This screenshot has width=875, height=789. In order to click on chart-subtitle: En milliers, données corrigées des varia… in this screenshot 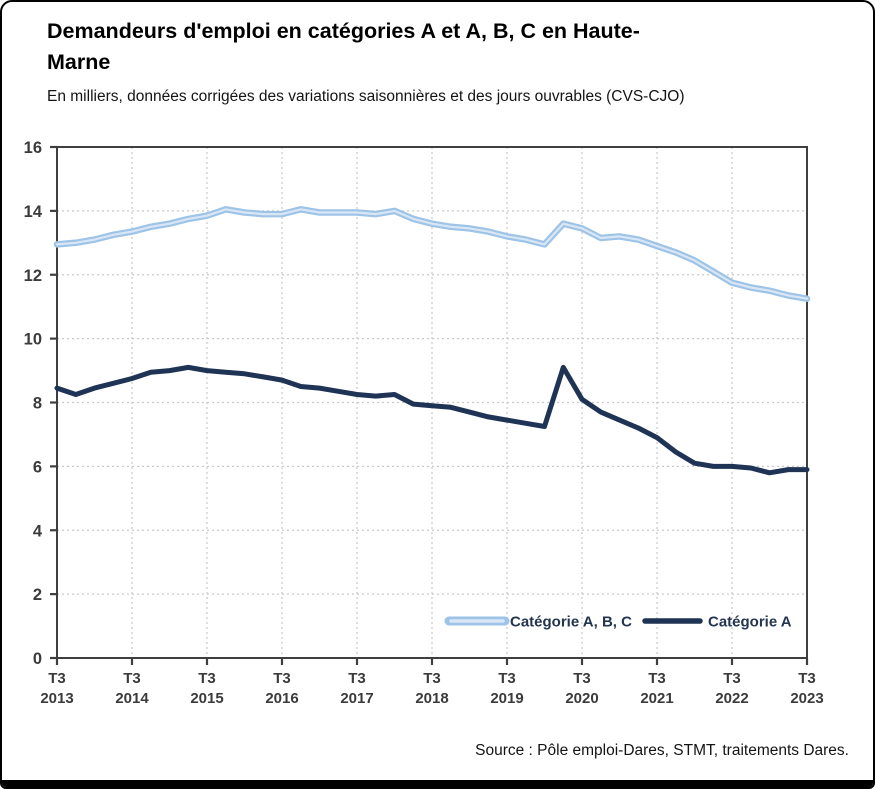, I will do `click(366, 96)`.